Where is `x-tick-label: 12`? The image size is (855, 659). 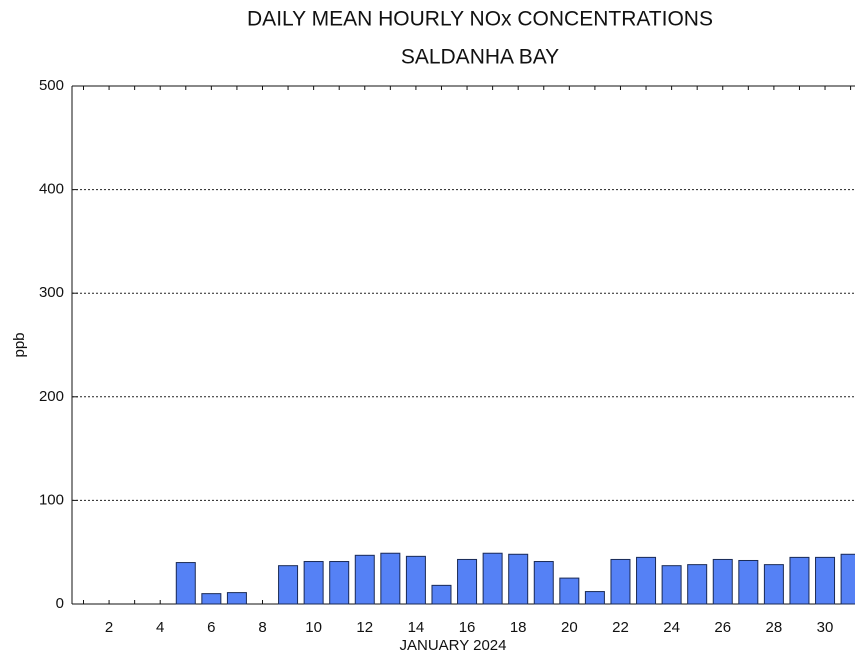
x-tick-label: 12 is located at coordinates (364, 627).